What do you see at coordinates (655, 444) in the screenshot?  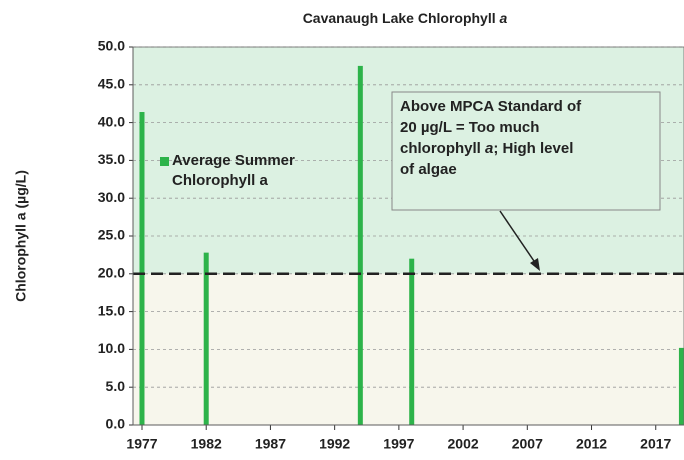 I see `x-tick-label: 2017` at bounding box center [655, 444].